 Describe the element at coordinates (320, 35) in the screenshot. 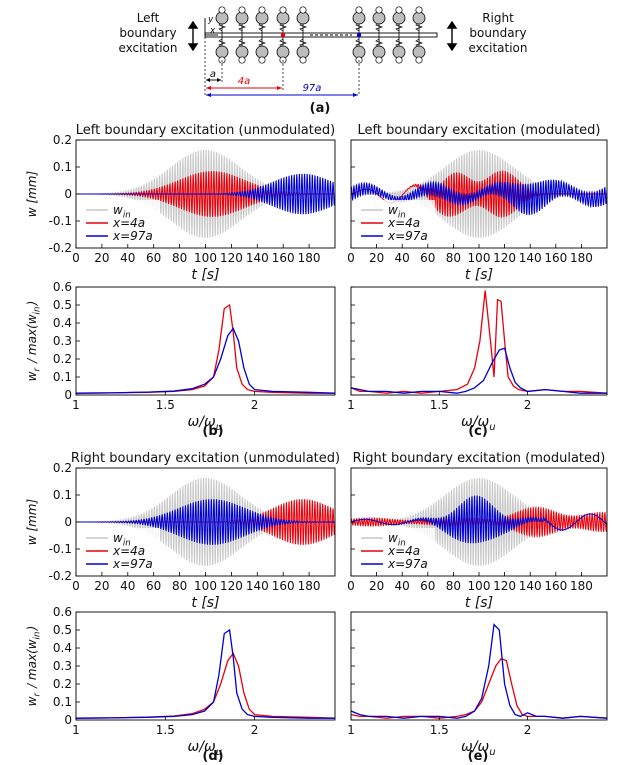

I see `resonator-array` at that location.